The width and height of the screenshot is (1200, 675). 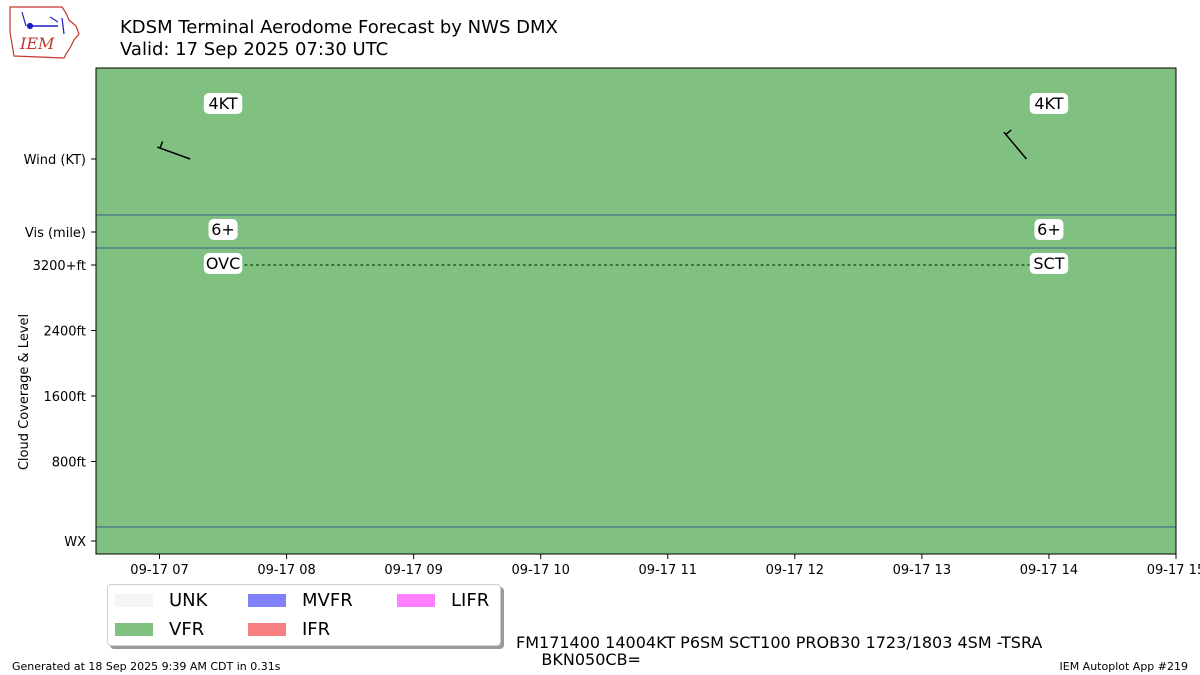 I want to click on legend-swatch-ifr, so click(x=267, y=629).